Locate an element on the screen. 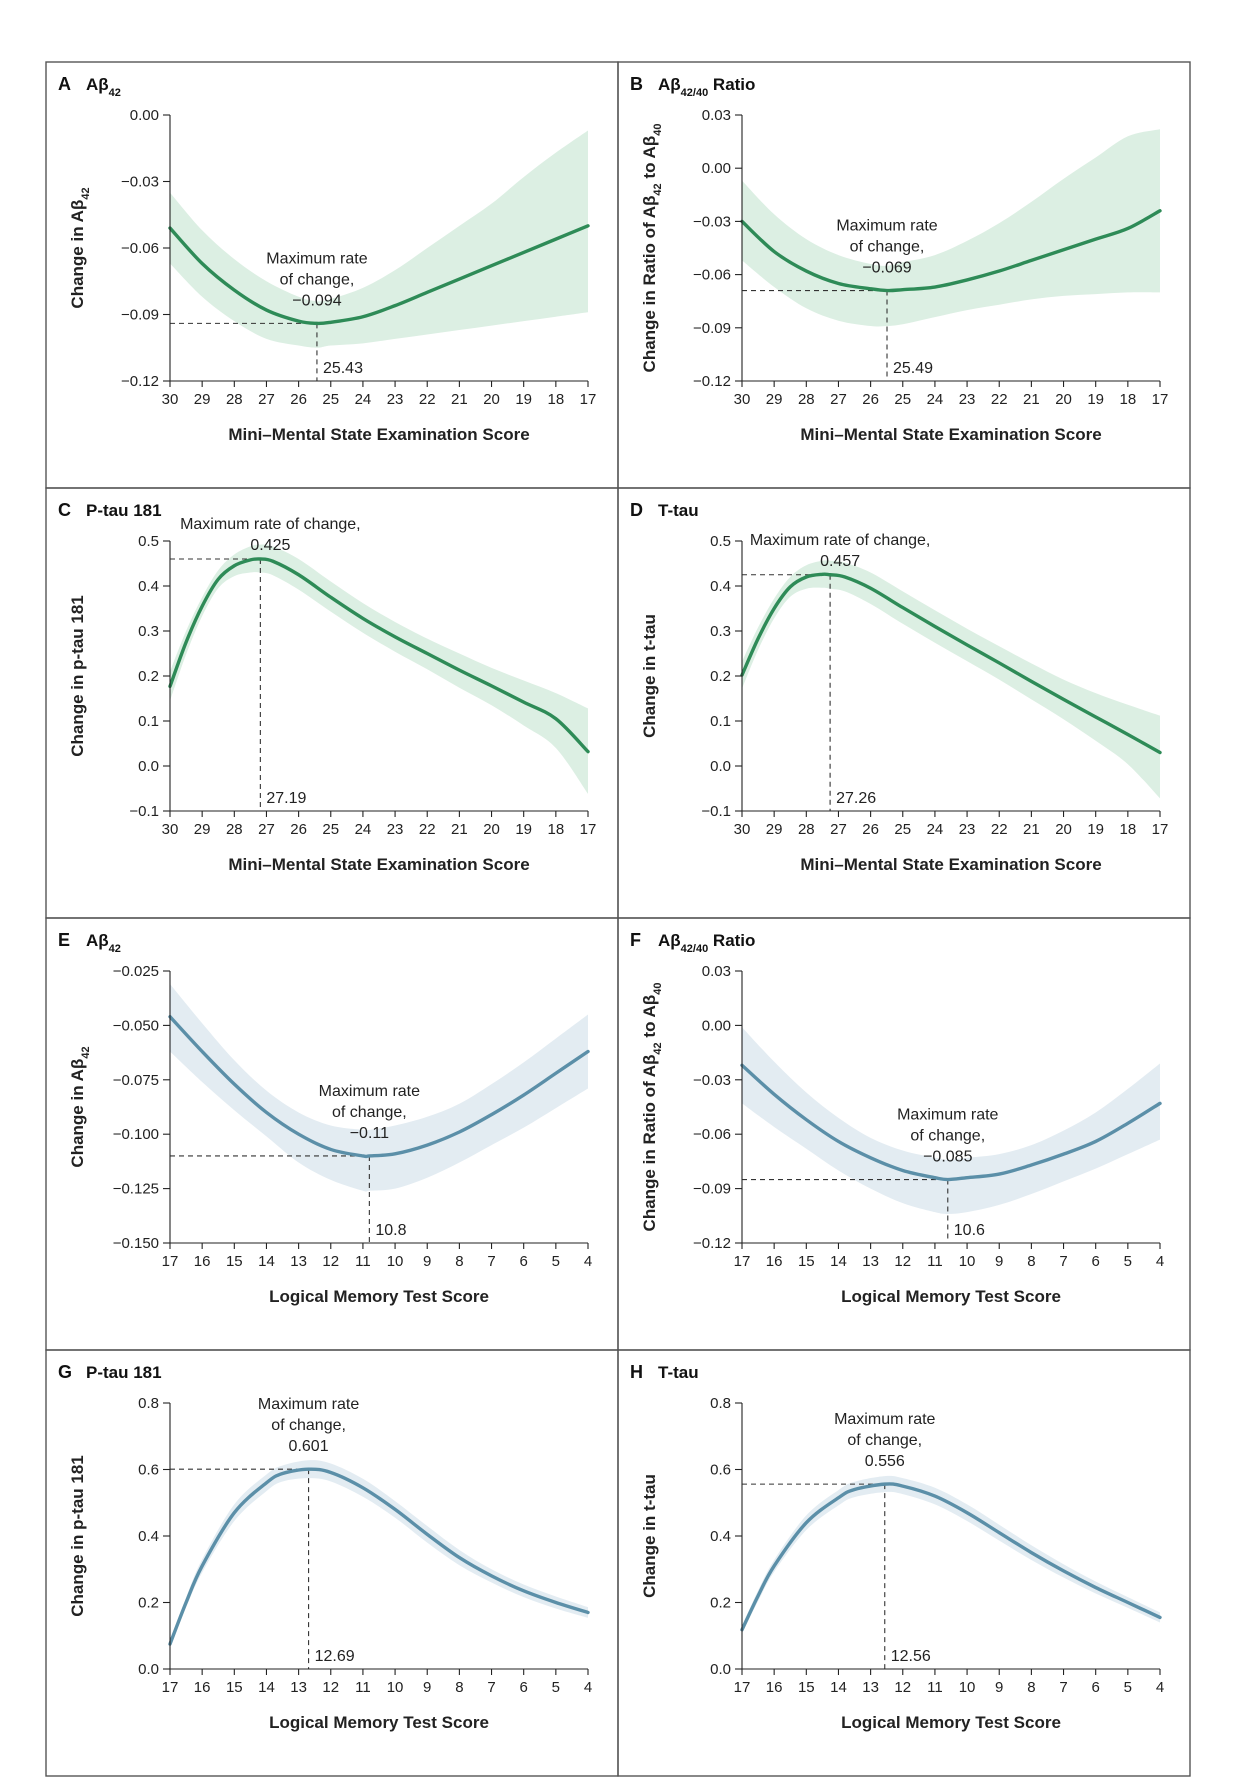  x-tick-label: 5 is located at coordinates (1128, 1687).